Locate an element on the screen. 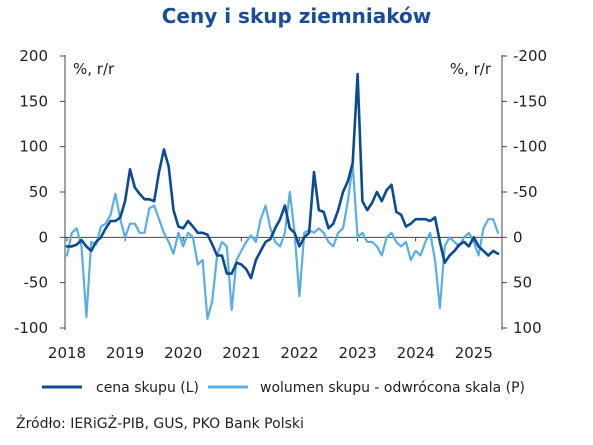  x-tick-label: 2022 is located at coordinates (299, 353).